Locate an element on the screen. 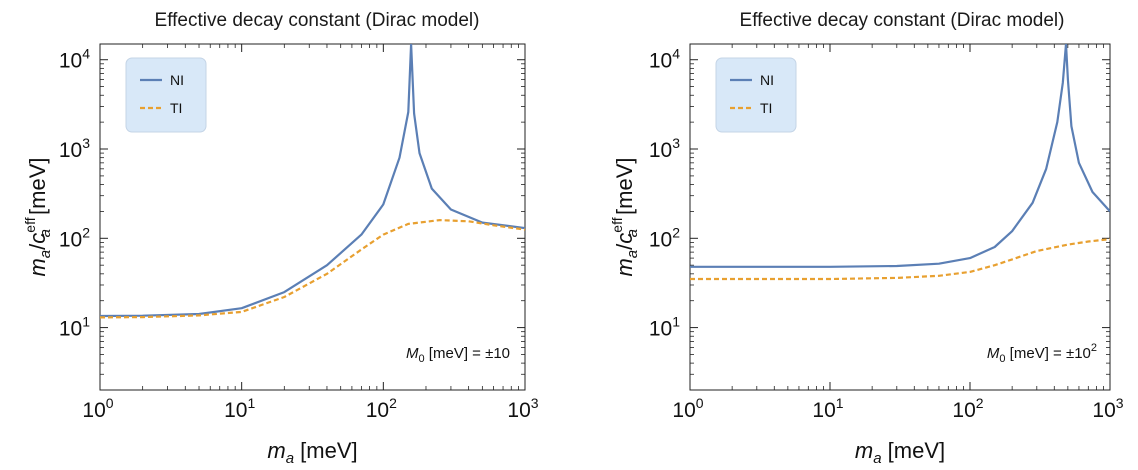  annotation: M0 [meV] = ±102 is located at coordinates (1042, 353).